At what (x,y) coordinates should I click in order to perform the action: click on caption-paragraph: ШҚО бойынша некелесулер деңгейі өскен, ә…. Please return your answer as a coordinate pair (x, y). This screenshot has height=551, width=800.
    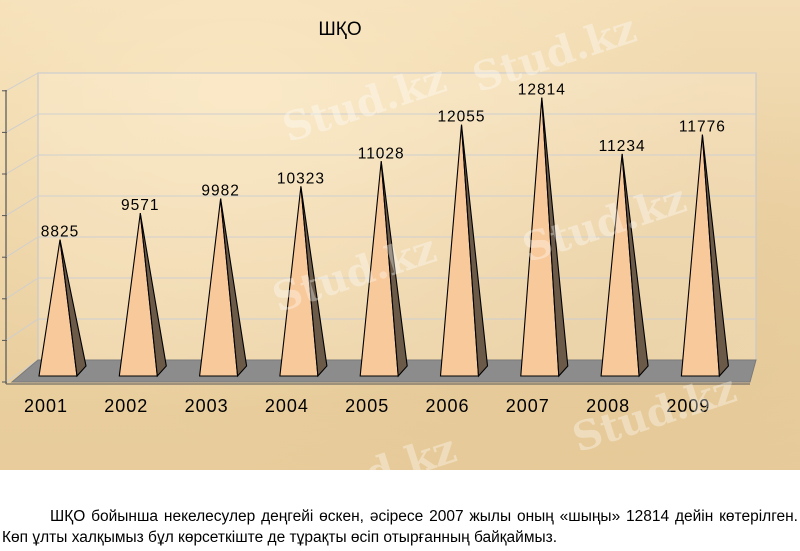
    Looking at the image, I should click on (400, 527).